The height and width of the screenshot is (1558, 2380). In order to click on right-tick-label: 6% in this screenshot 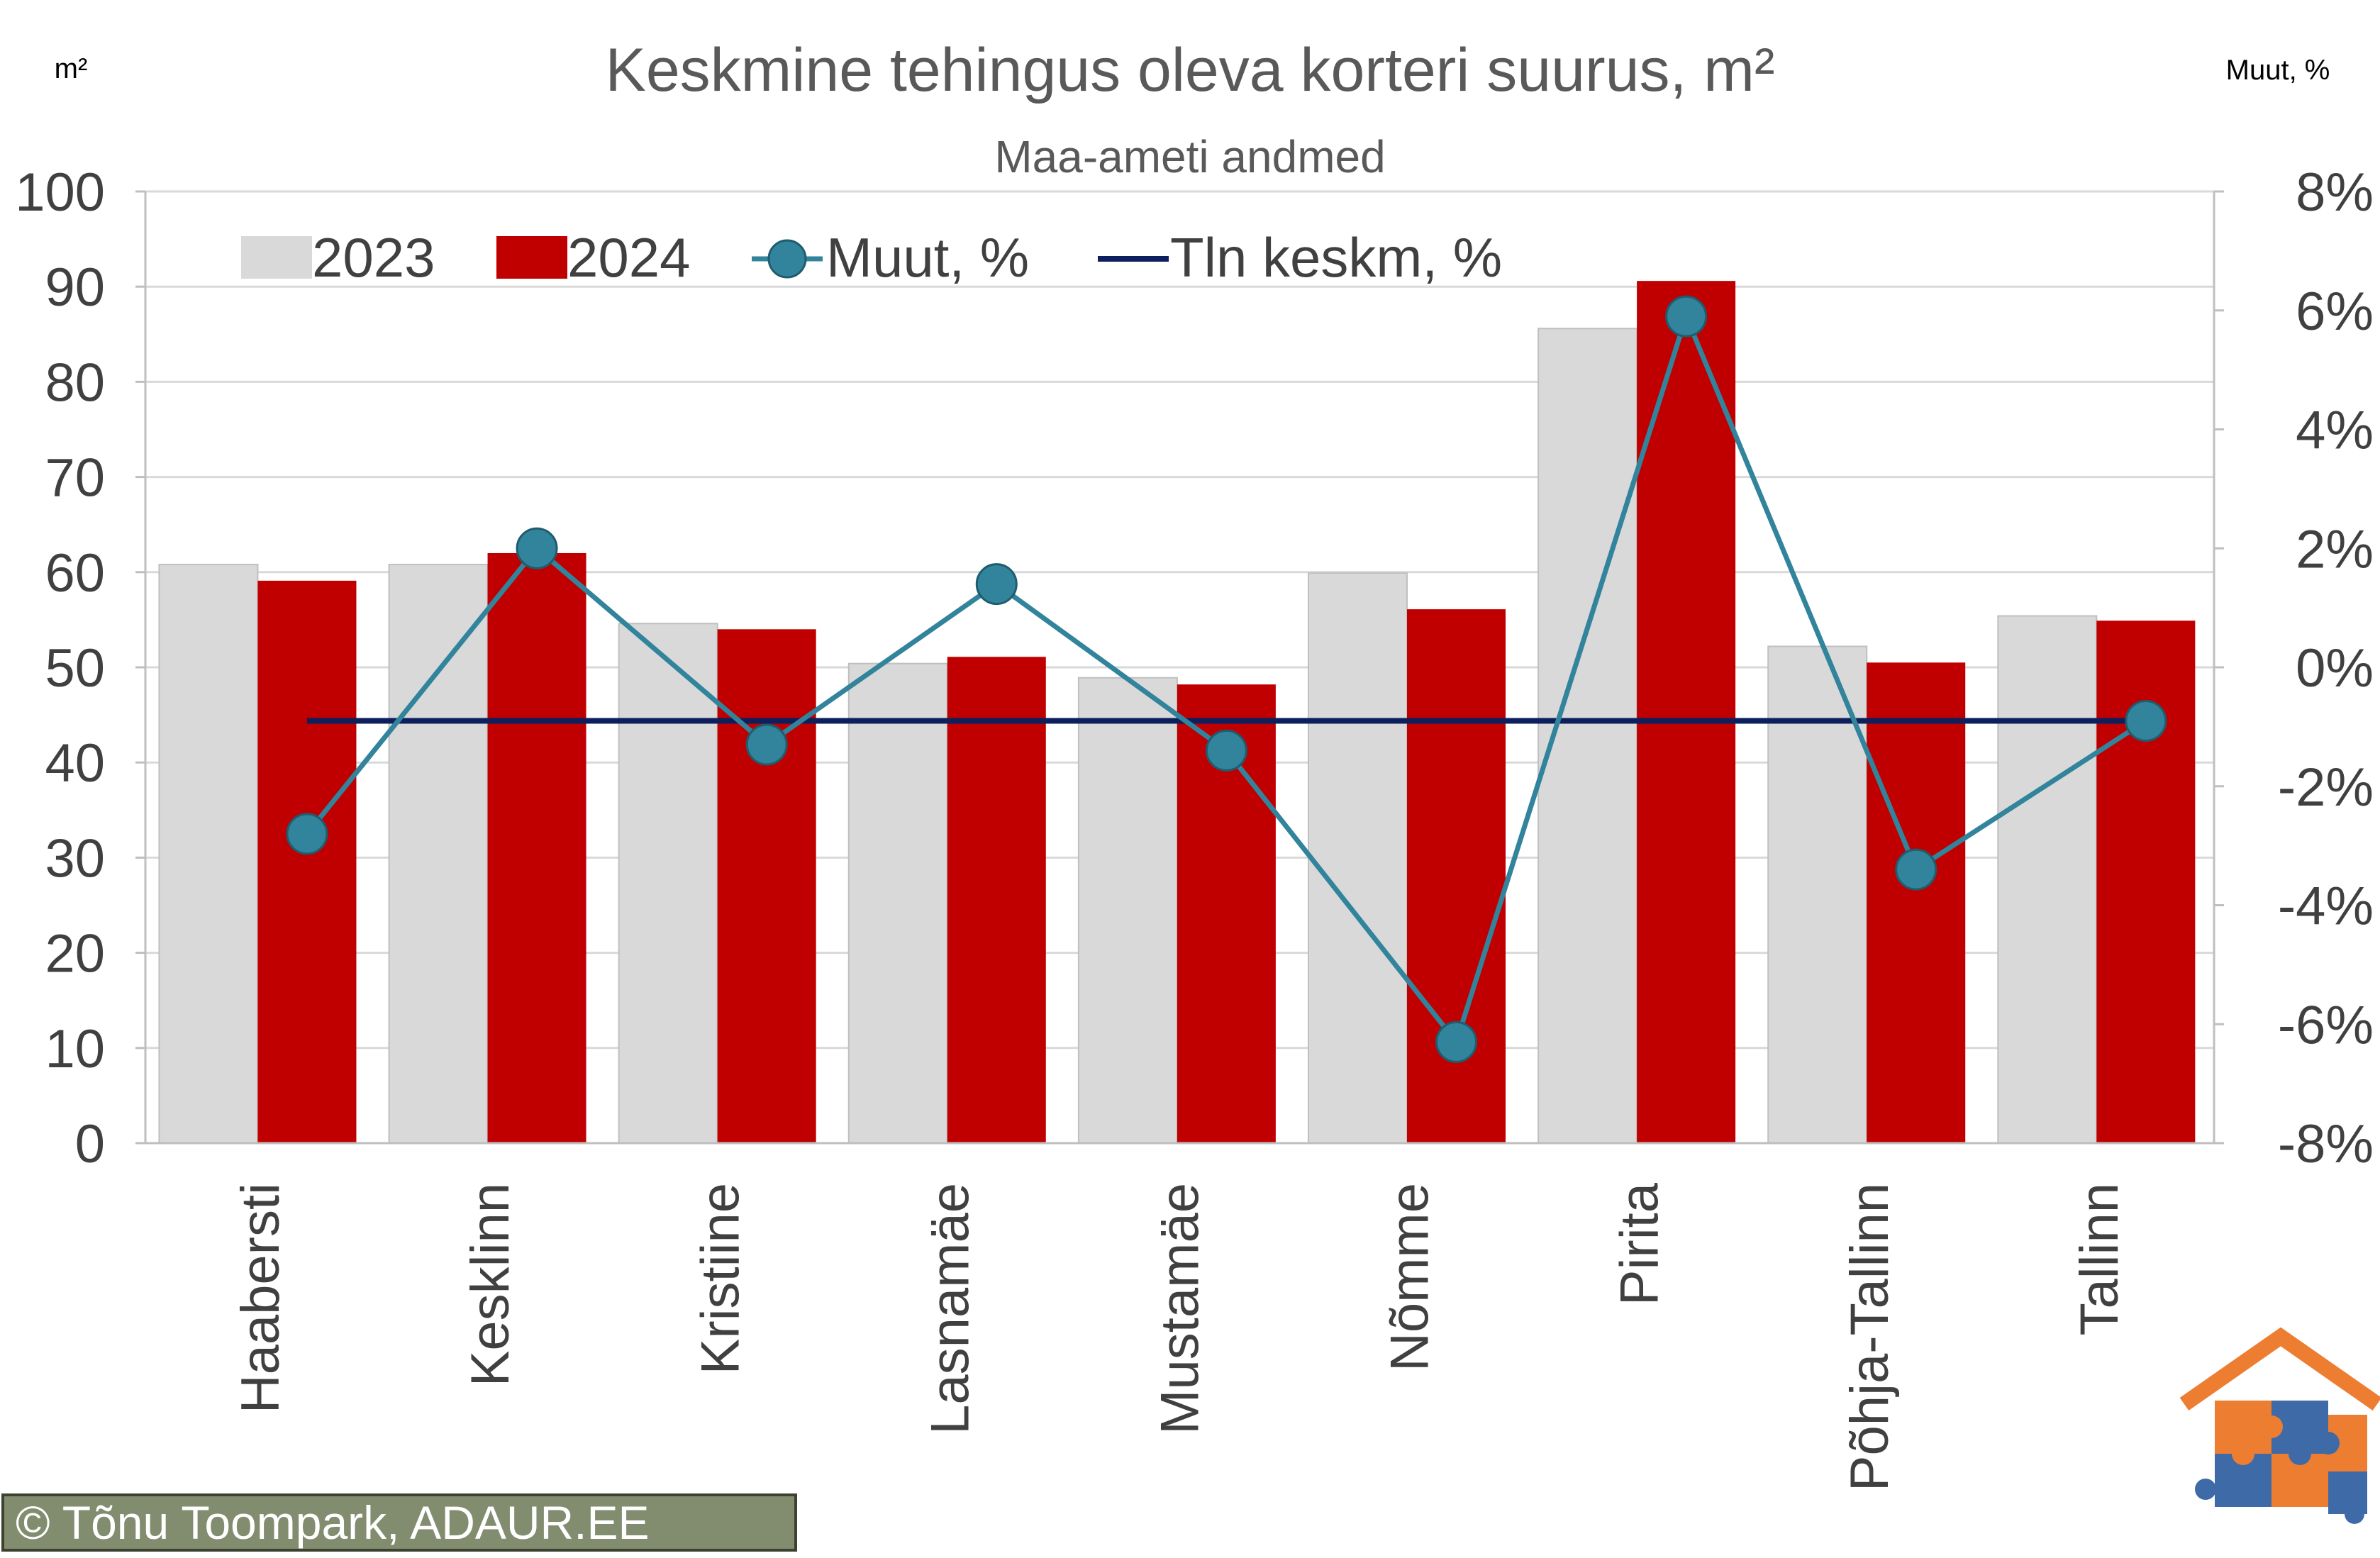, I will do `click(2335, 312)`.